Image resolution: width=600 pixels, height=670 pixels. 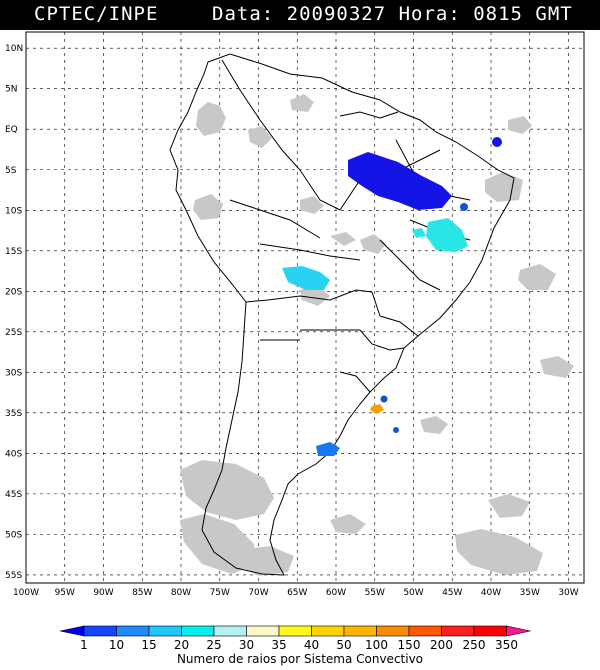 I want to click on longitude-label: 85W, so click(x=142, y=593).